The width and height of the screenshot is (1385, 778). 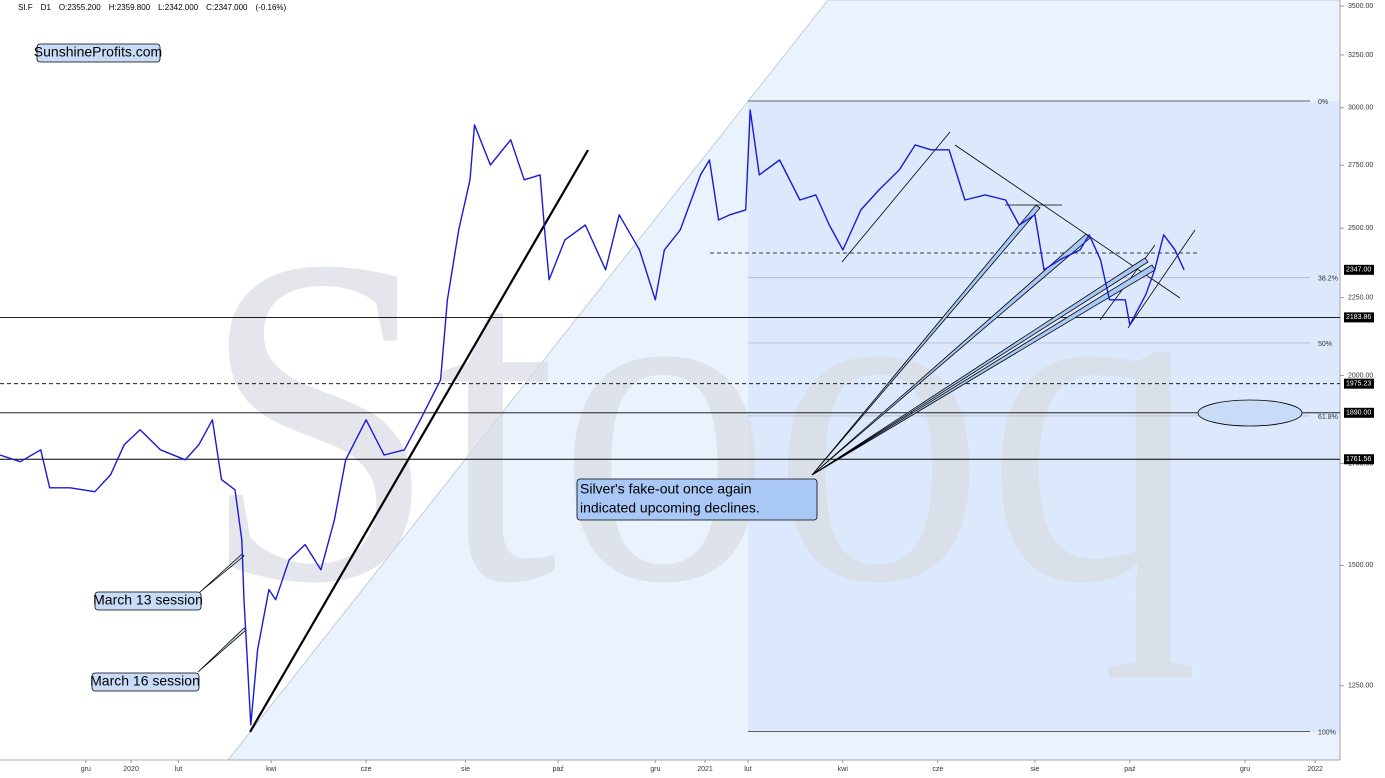 I want to click on price-label: 1890.00, so click(x=1358, y=413).